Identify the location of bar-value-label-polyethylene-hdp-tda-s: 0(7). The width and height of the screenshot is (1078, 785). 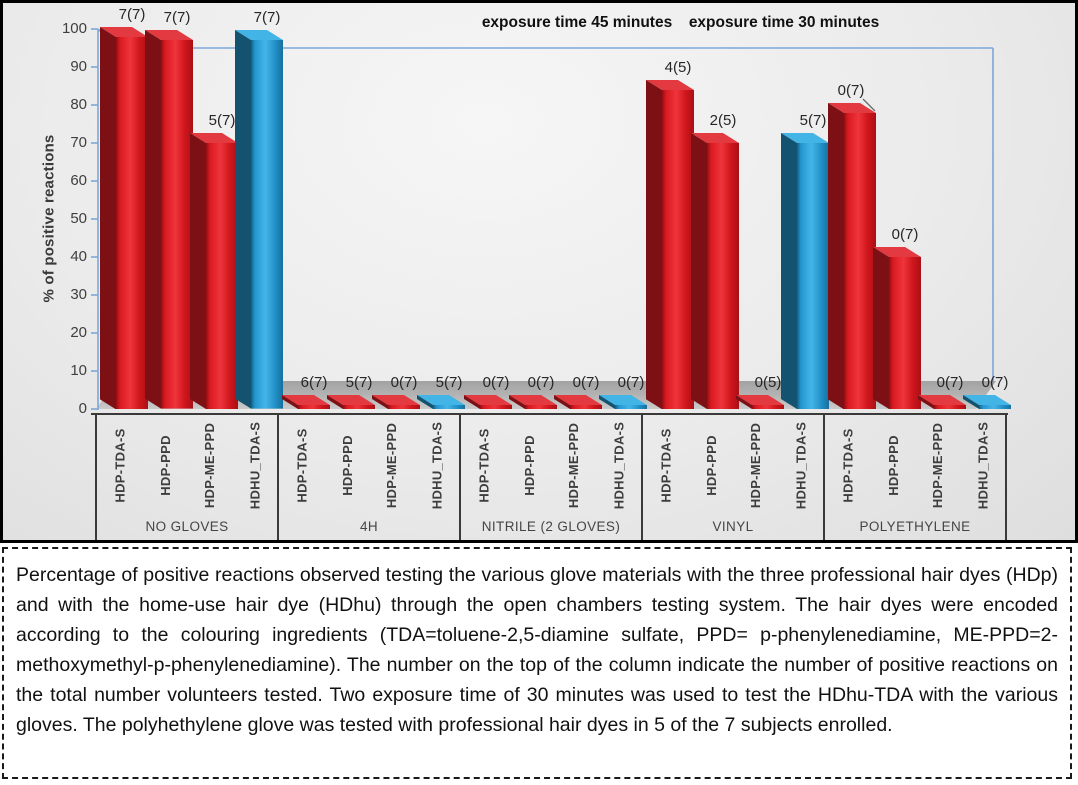
(851, 90).